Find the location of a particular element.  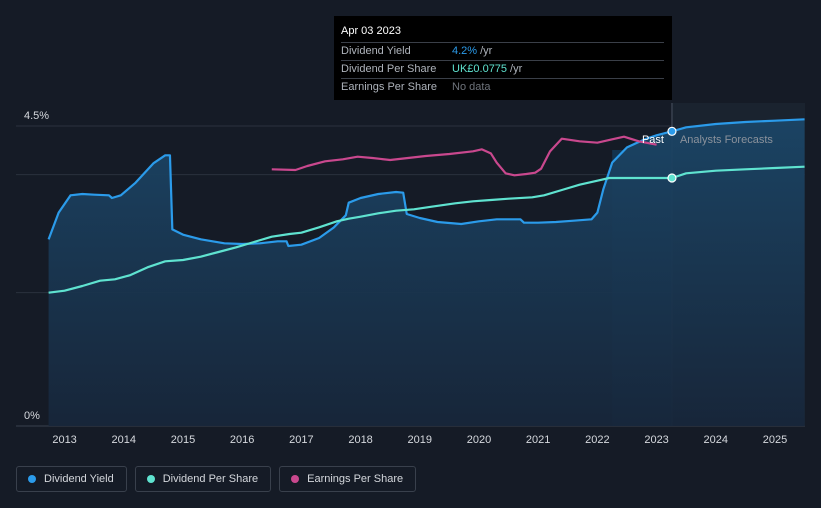

legend-label: Dividend Yield is located at coordinates (79, 479).